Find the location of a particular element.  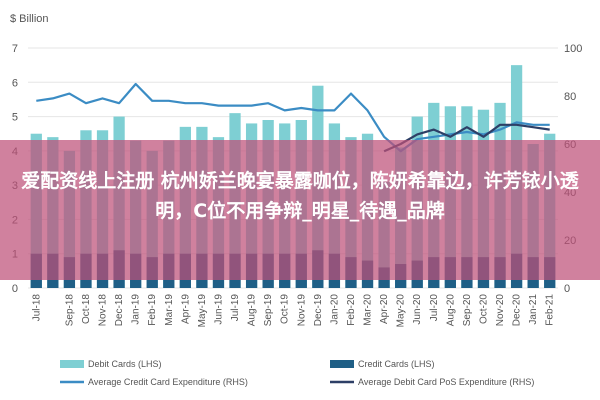

x-tick-label: Nov-19 is located at coordinates (301, 310).